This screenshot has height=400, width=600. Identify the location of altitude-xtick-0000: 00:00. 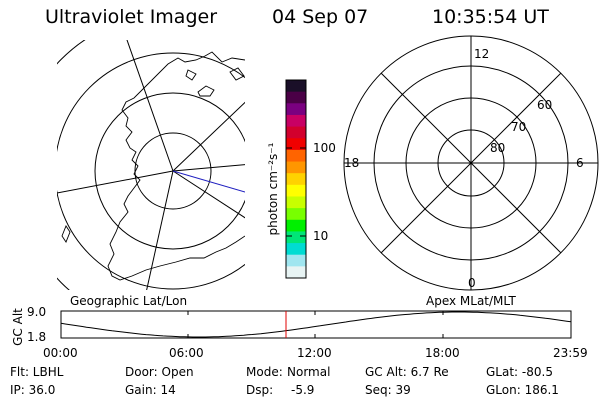
(60, 353).